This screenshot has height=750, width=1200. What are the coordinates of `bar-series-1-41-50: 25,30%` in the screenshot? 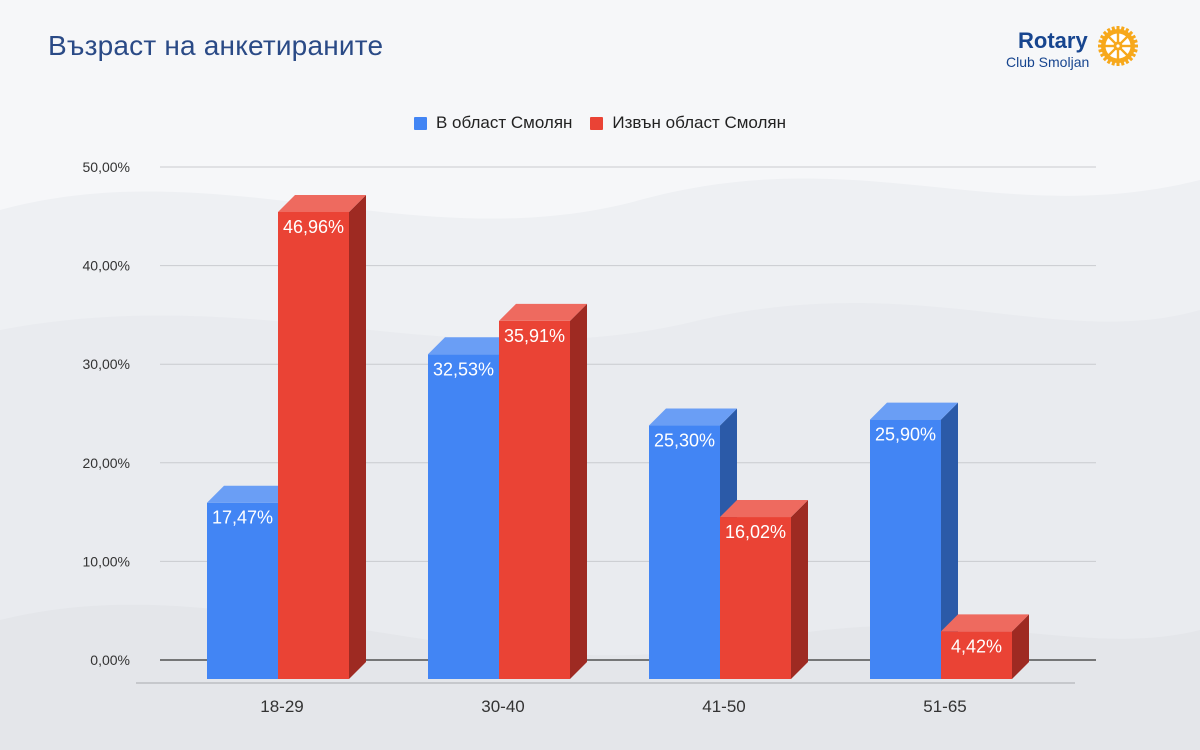 It's located at (693, 543).